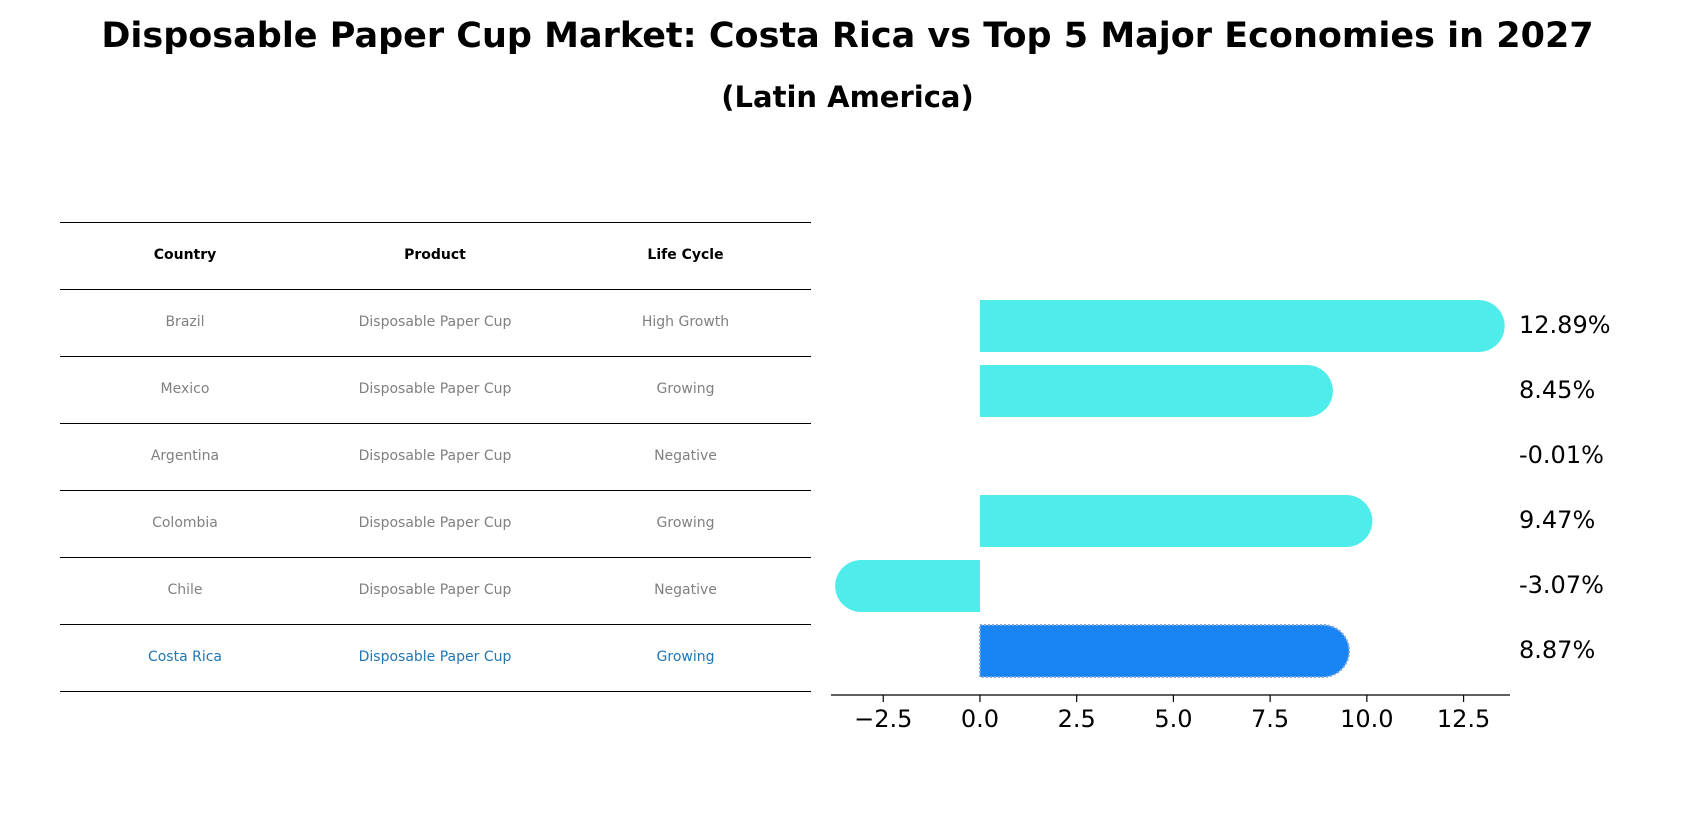  What do you see at coordinates (185, 523) in the screenshot?
I see `cell-country: Colombia` at bounding box center [185, 523].